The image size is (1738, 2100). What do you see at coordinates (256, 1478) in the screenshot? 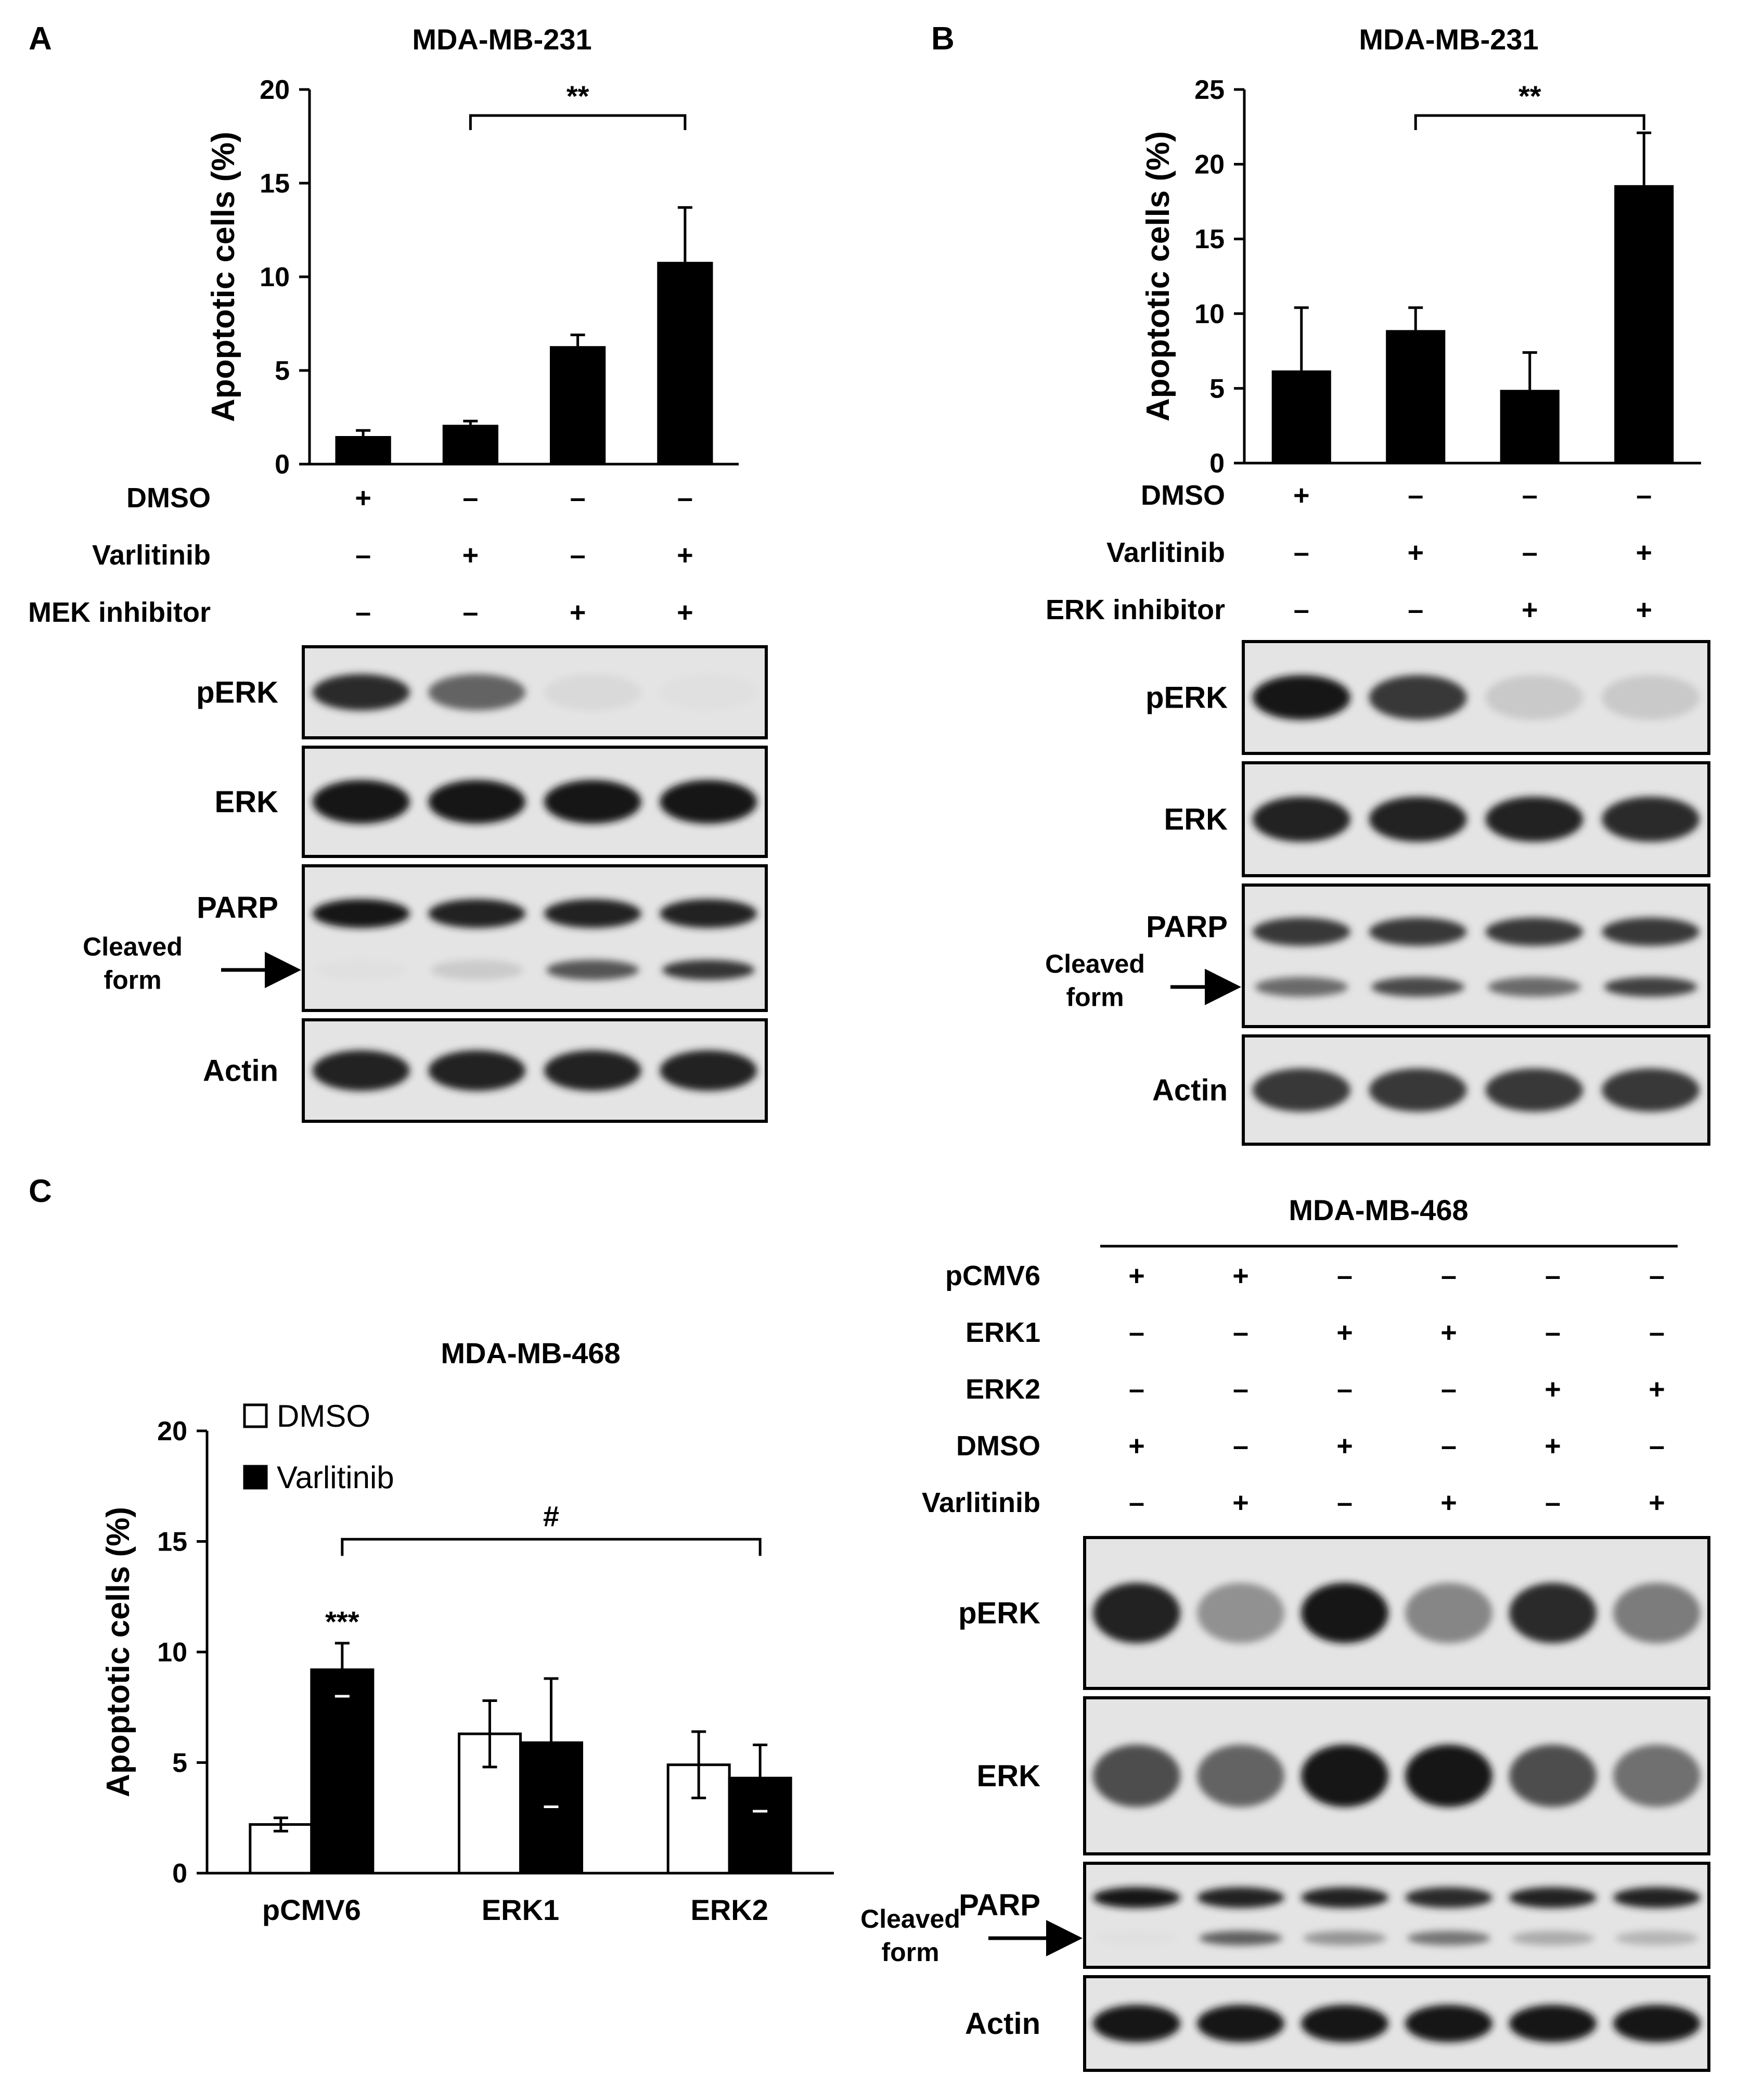
I see `legend-swatch` at bounding box center [256, 1478].